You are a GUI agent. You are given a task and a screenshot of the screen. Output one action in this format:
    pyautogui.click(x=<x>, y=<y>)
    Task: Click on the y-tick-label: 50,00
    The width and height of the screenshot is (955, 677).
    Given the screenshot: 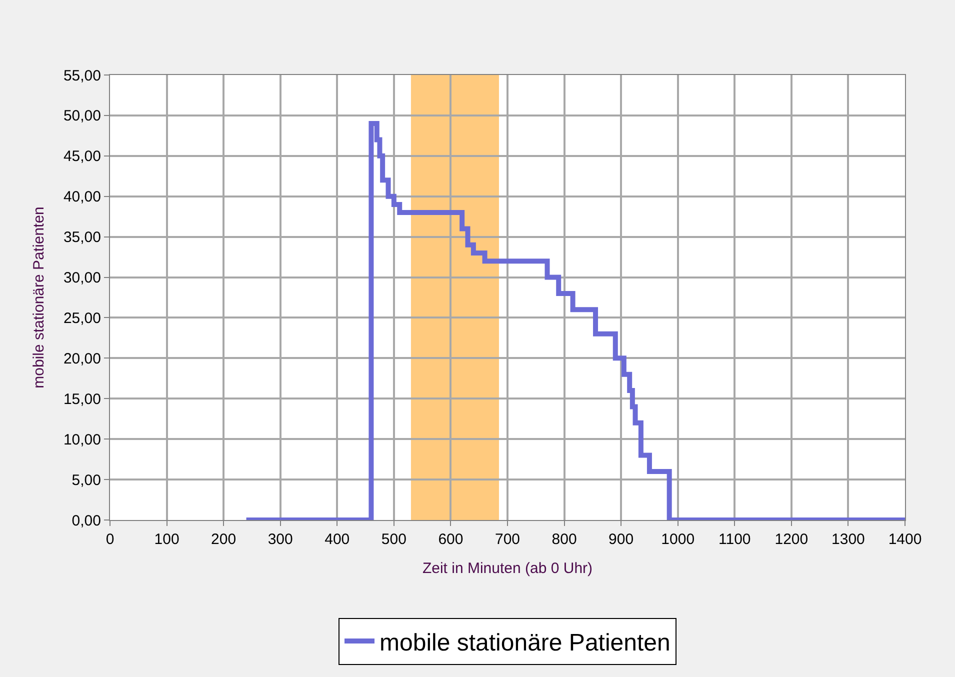 What is the action you would take?
    pyautogui.click(x=82, y=116)
    